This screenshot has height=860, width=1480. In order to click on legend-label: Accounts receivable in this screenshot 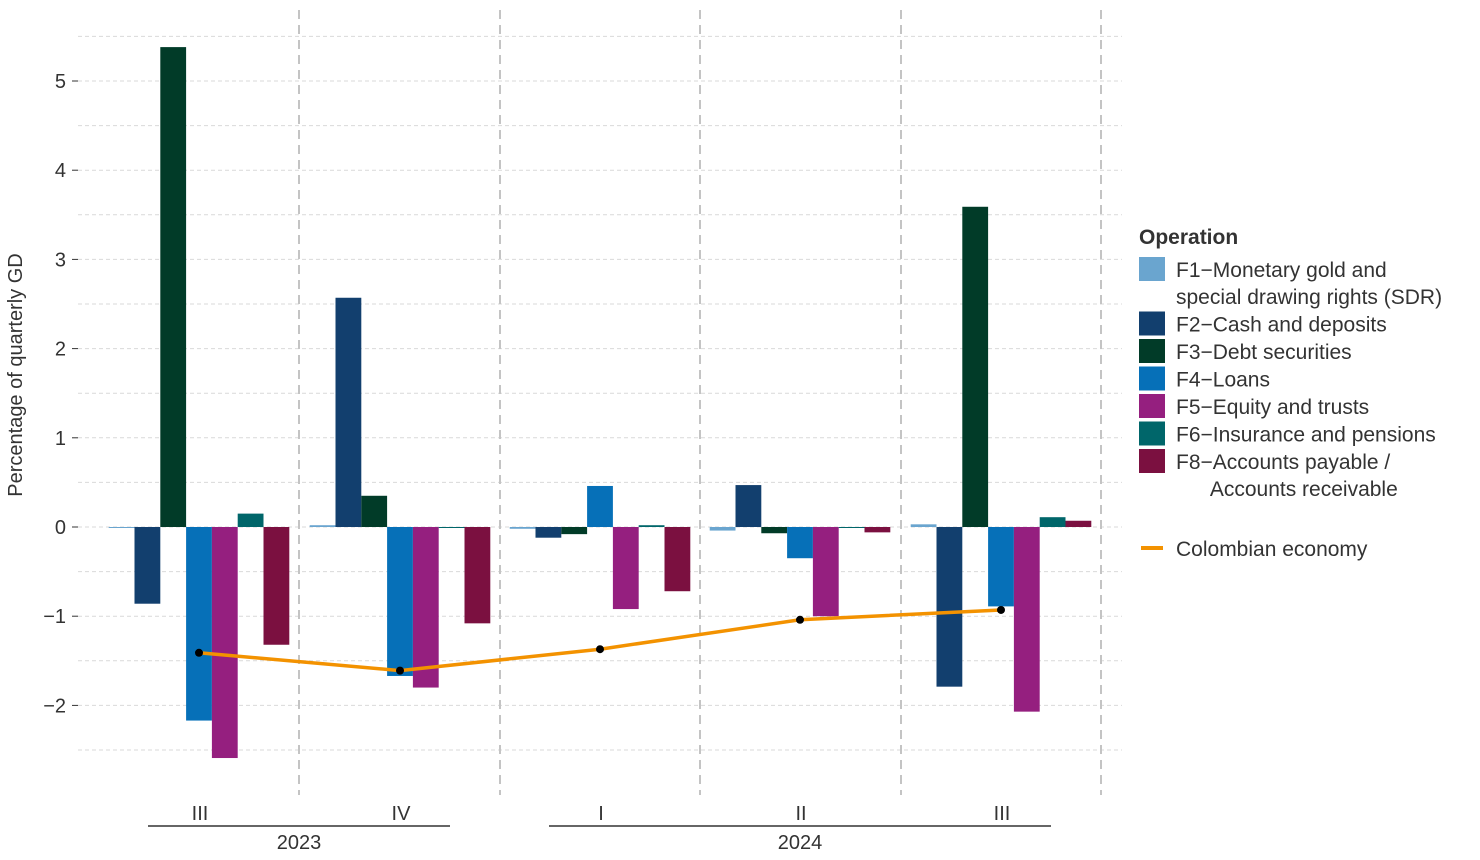, I will do `click(1287, 489)`.